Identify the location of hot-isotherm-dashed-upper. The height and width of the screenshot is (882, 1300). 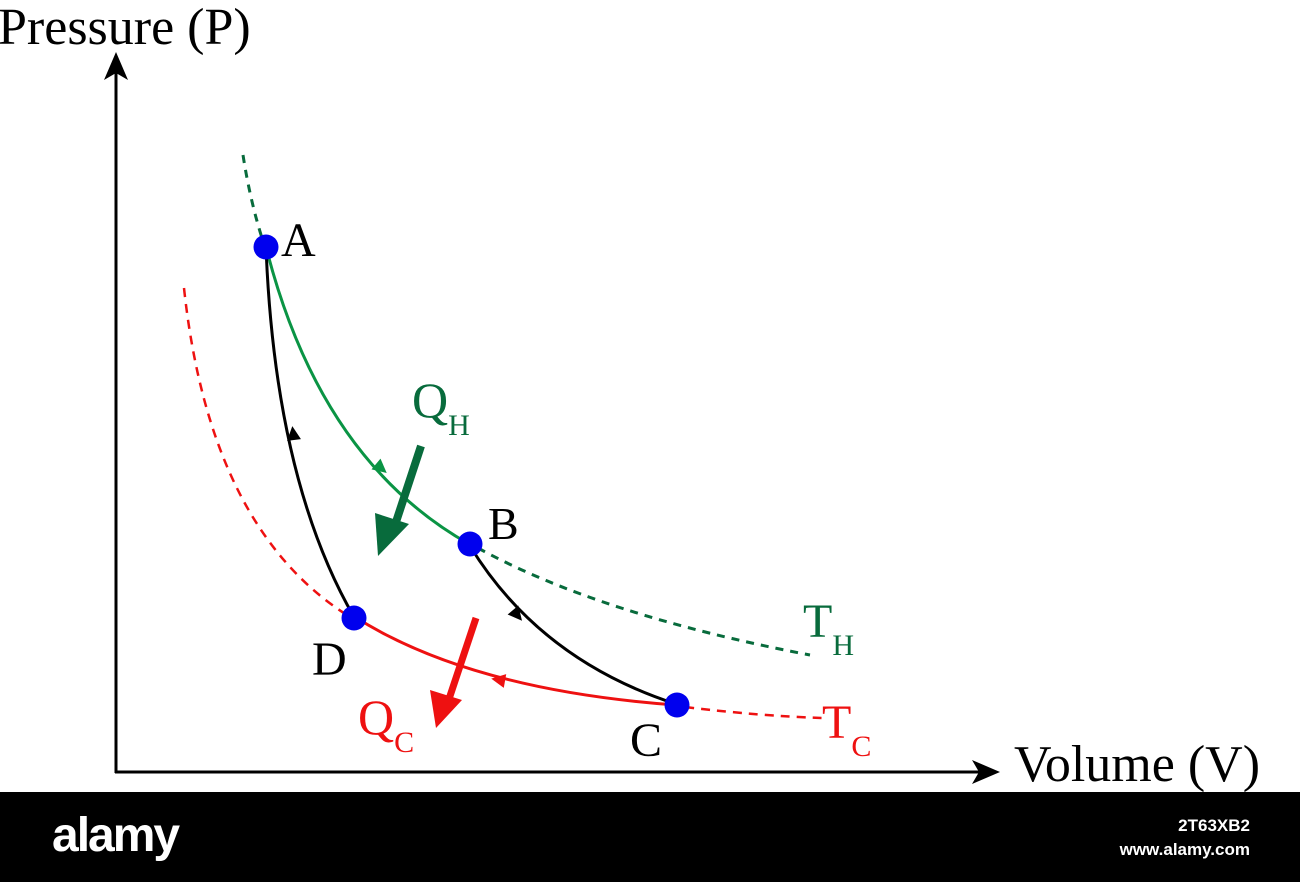
(252, 196).